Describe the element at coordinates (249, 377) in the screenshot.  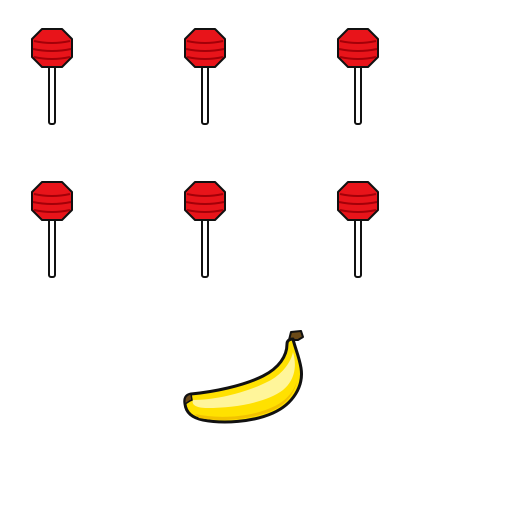
I see `banana-icon` at that location.